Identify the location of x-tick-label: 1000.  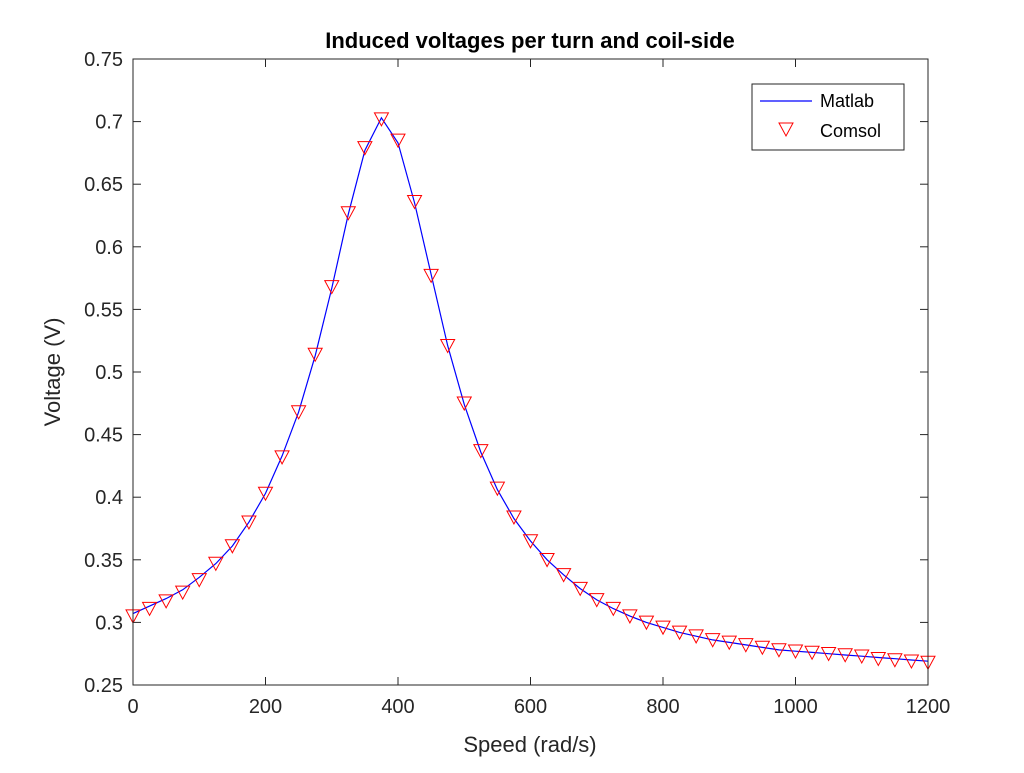
(795, 707).